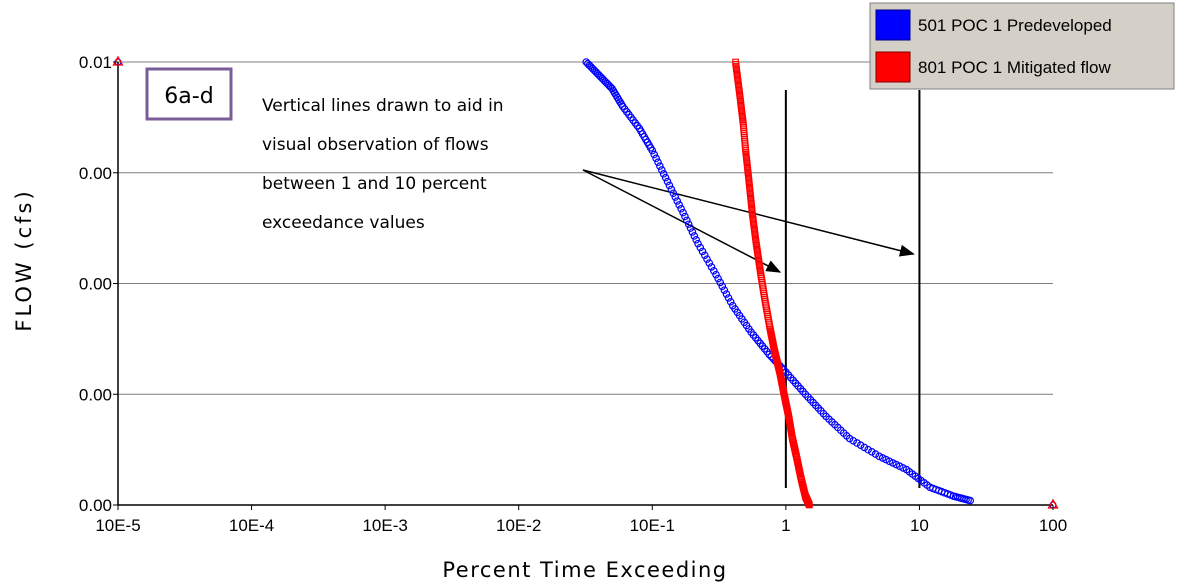 The height and width of the screenshot is (586, 1178). What do you see at coordinates (251, 525) in the screenshot?
I see `x-tick-label: 10E-4` at bounding box center [251, 525].